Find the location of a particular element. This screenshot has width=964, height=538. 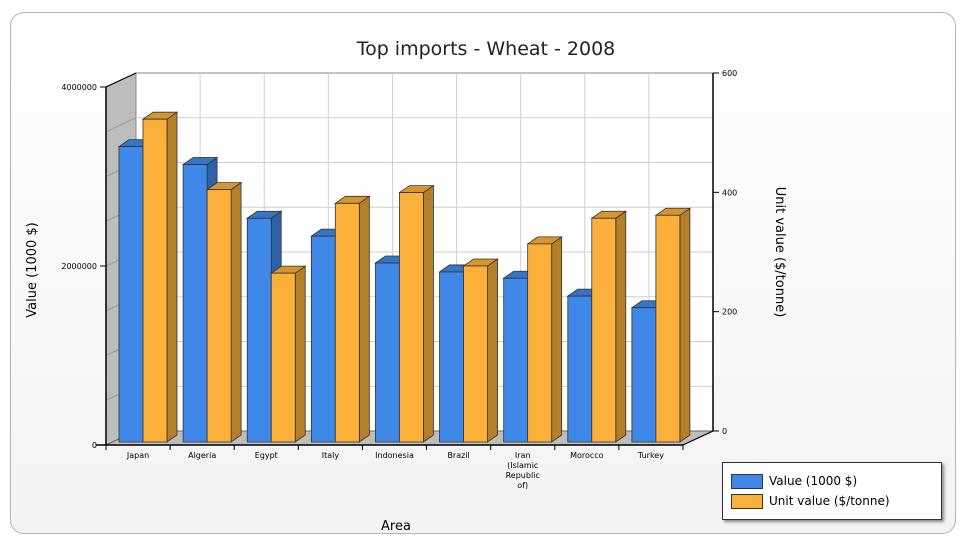

y-tick-label-right: 600 is located at coordinates (729, 73).